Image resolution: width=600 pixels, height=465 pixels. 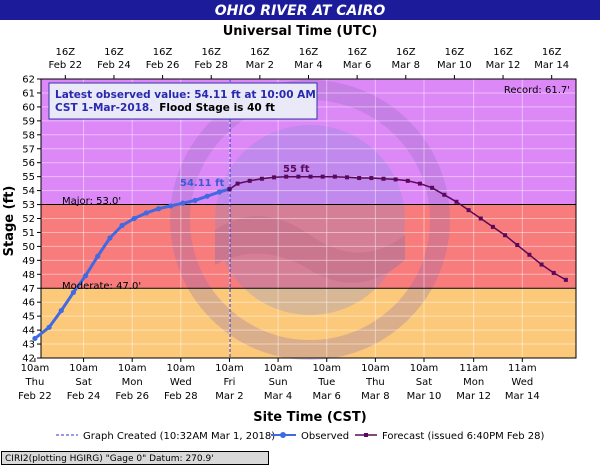 What do you see at coordinates (308, 65) in the screenshot?
I see `top-tick-label-line2: Mar 4` at bounding box center [308, 65].